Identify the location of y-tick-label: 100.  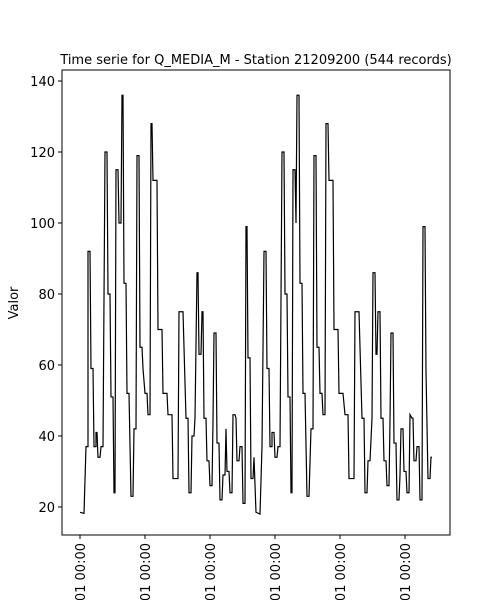
(42, 224).